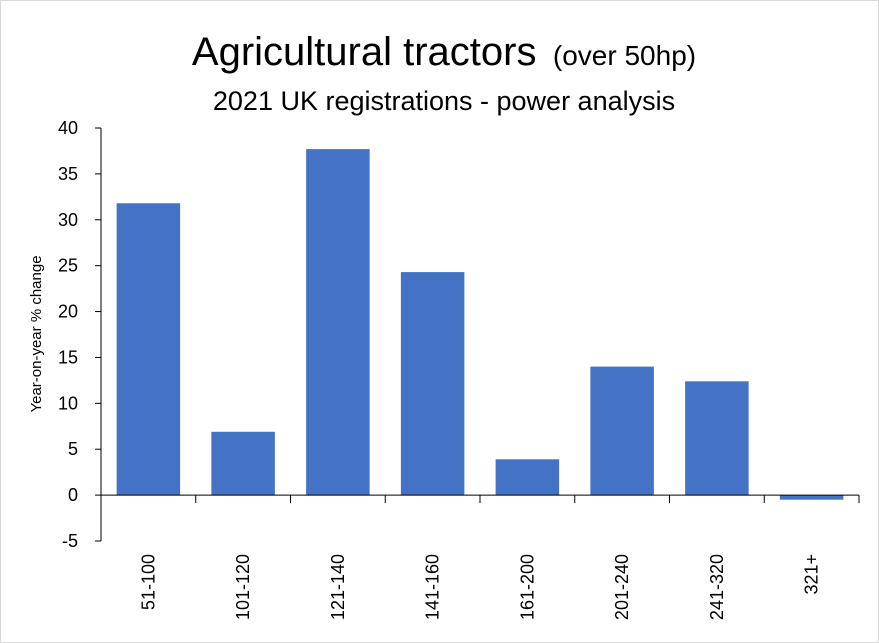 The image size is (879, 643). I want to click on x-category-label: 161-200, so click(527, 587).